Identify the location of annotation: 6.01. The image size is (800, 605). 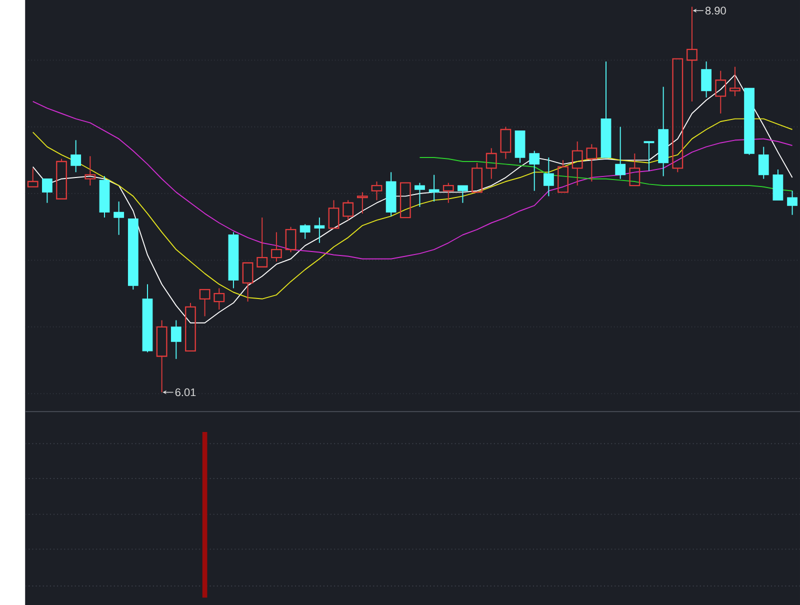
(185, 392).